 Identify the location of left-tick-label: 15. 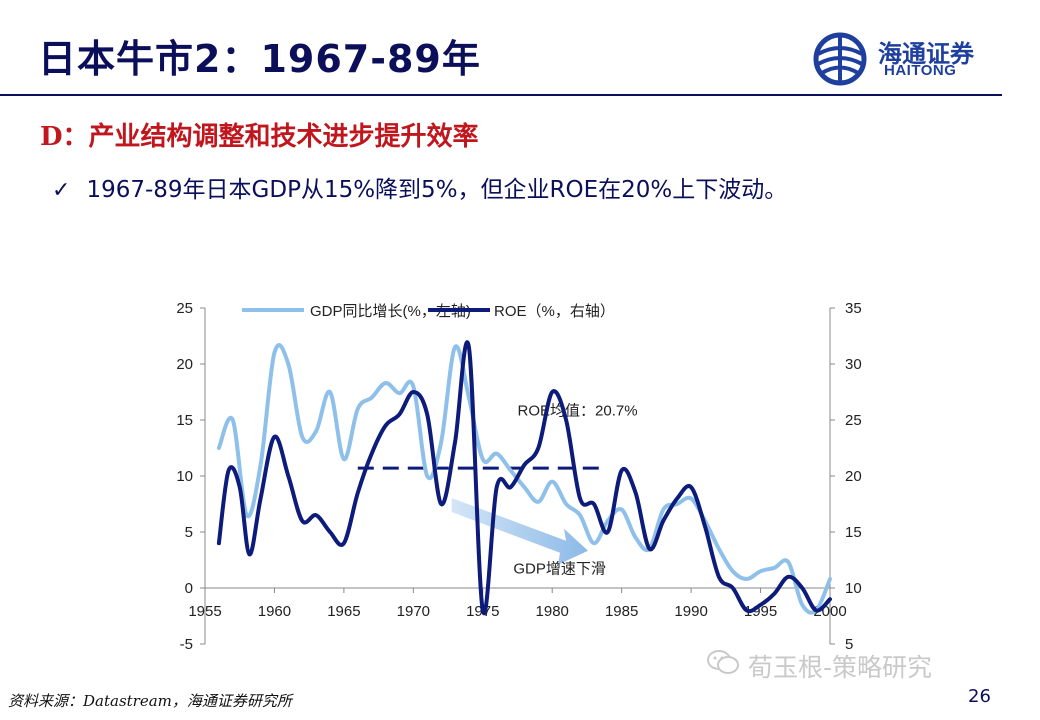
(184, 420).